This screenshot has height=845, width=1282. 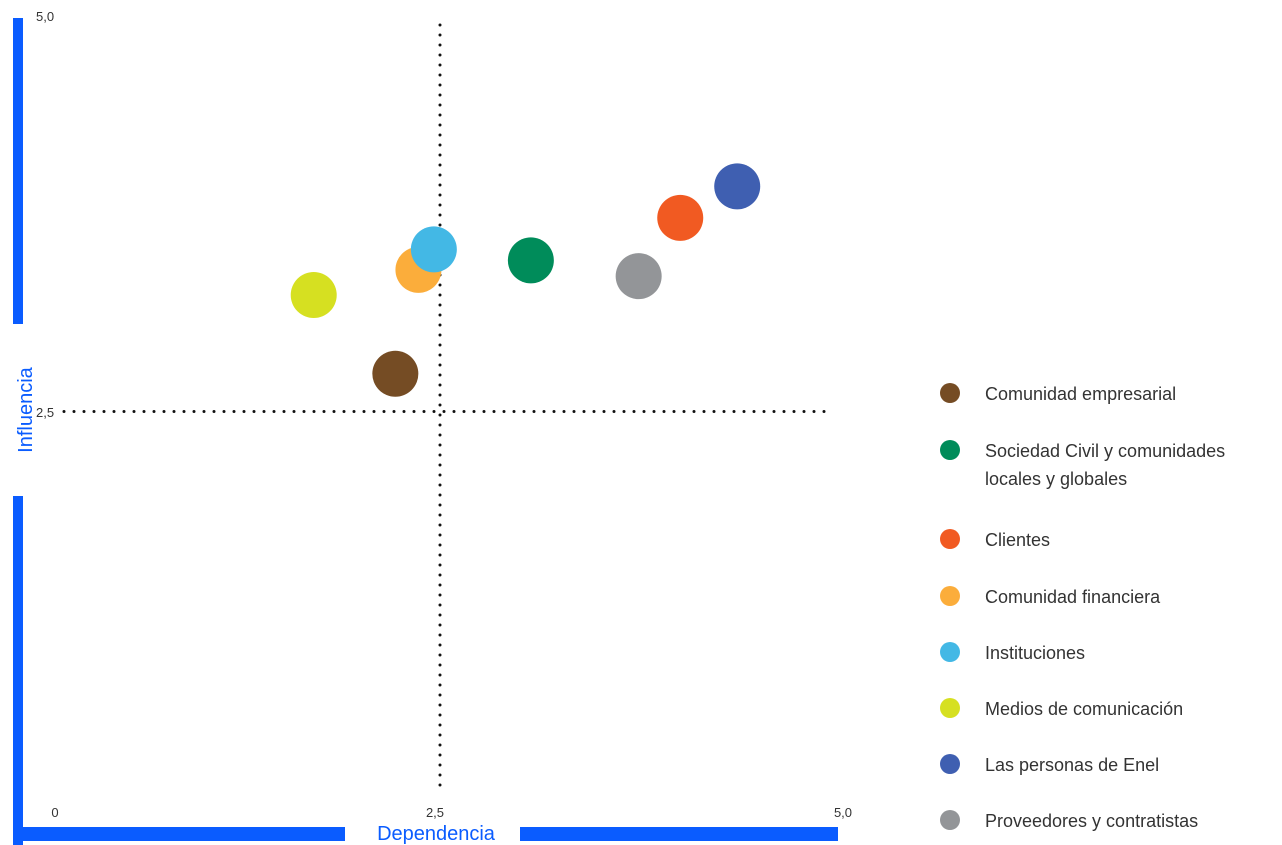 I want to click on legend-label: Medios de comunicación, so click(x=1084, y=709).